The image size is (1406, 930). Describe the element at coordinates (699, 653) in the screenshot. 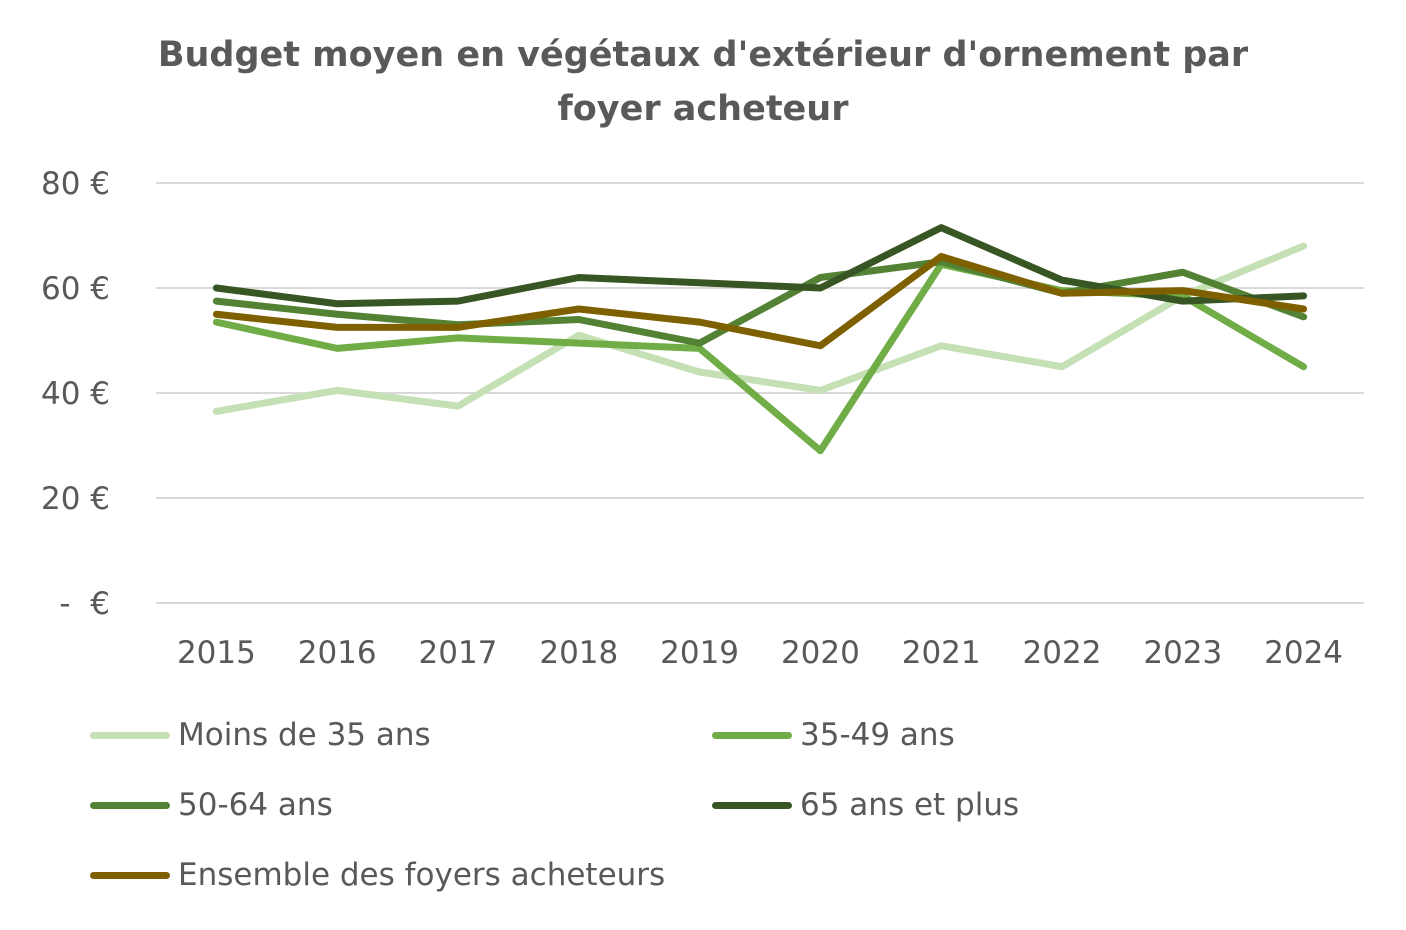

I see `x-tick-label: 2019` at that location.